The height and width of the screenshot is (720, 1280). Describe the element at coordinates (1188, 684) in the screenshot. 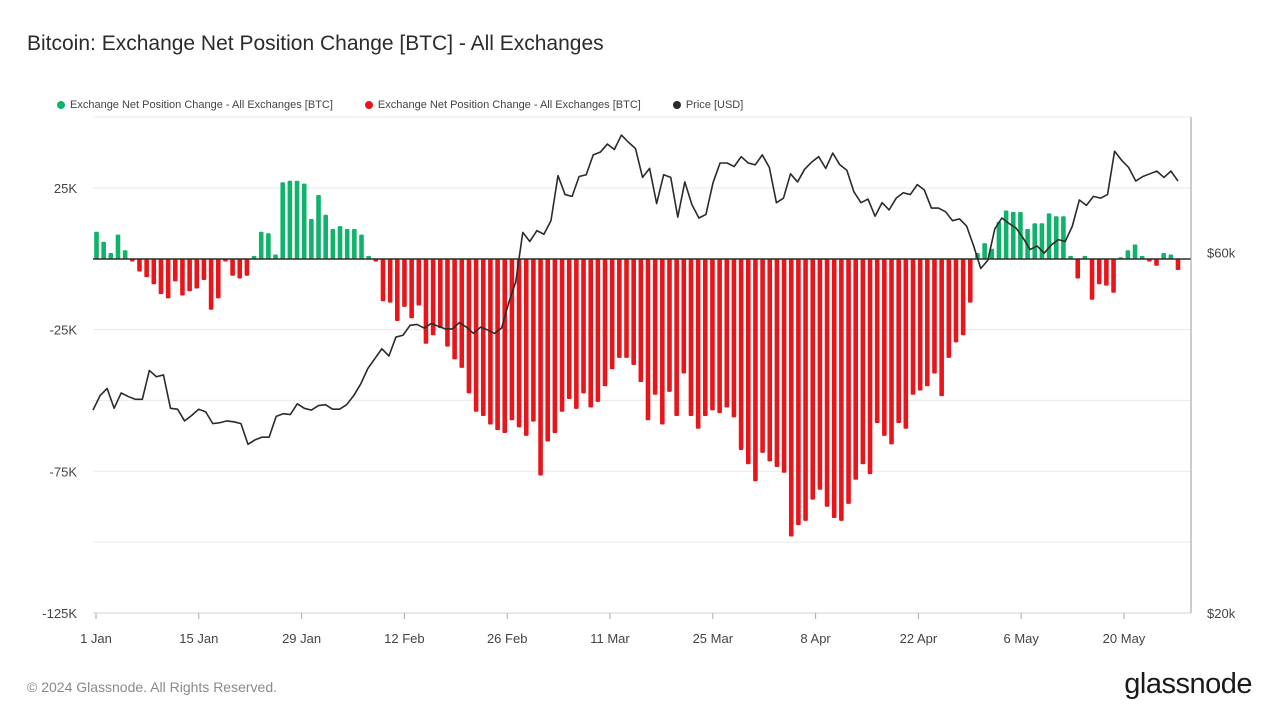

I see `glassnode-logo: glassnode` at that location.